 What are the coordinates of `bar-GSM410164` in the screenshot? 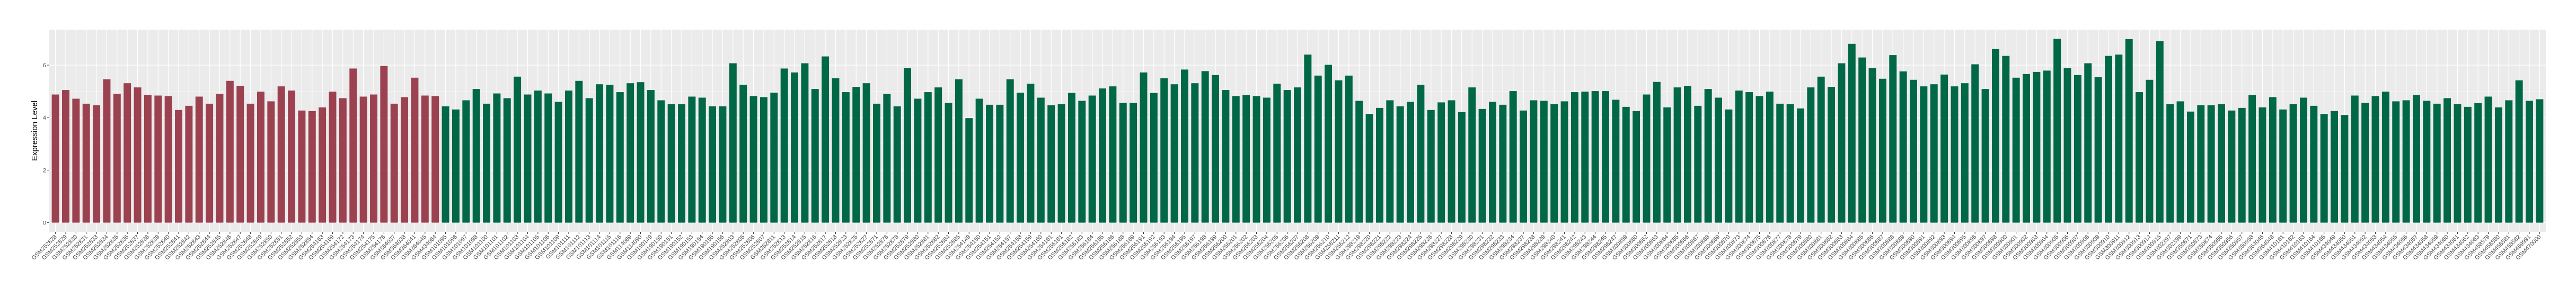 It's located at (2314, 164).